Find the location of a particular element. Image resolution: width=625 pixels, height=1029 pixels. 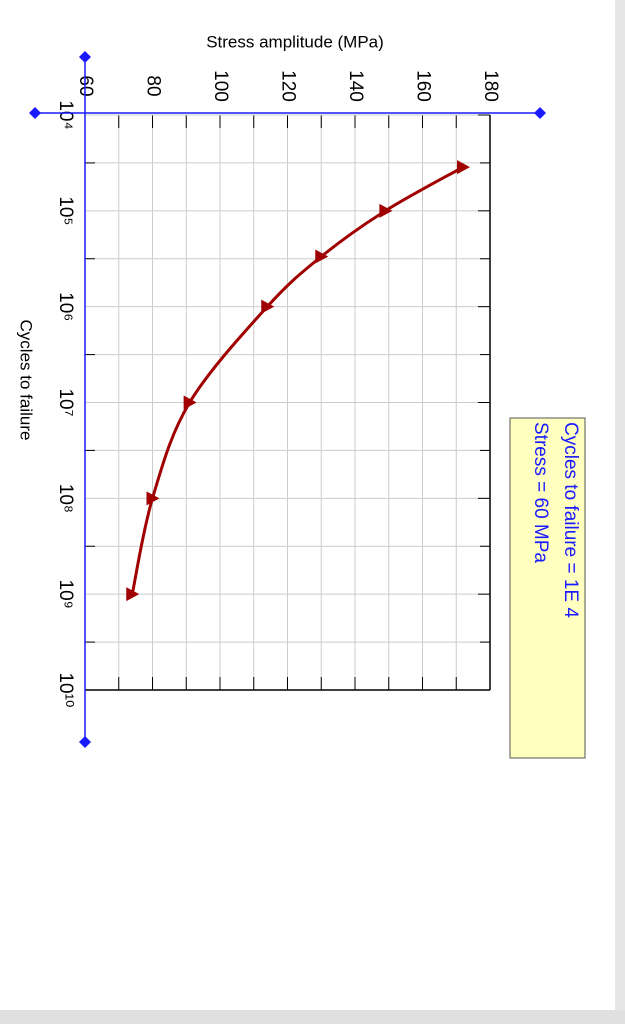

y-tick-label: 180 is located at coordinates (490, 86).